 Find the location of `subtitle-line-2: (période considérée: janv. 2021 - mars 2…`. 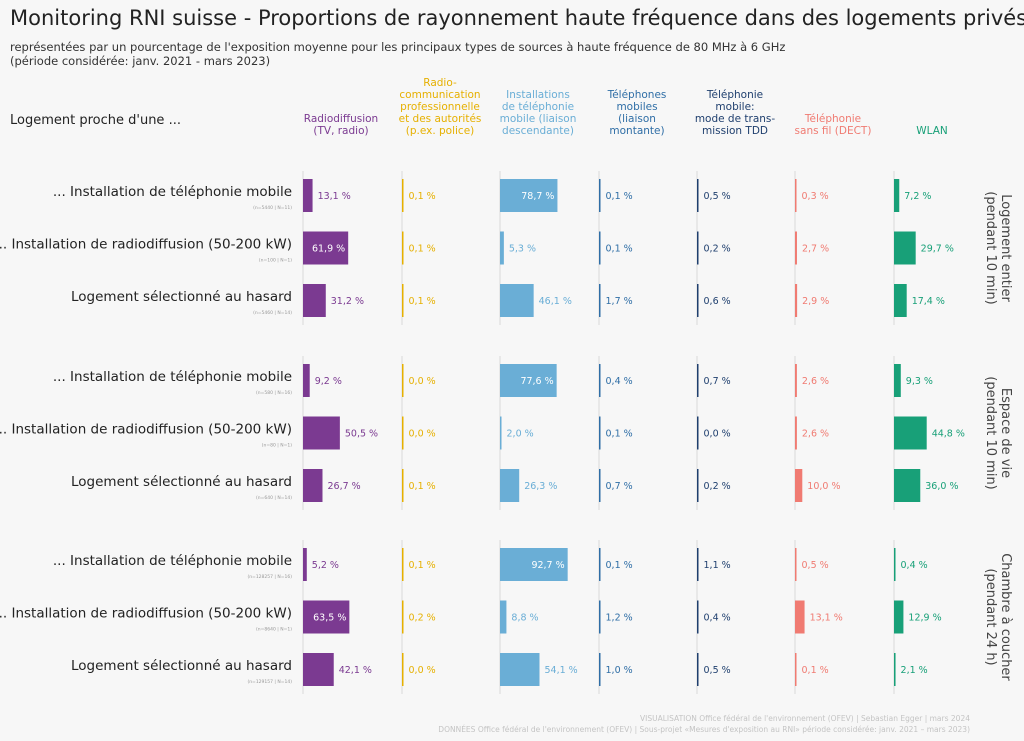

subtitle-line-2: (période considérée: janv. 2021 - mars 2… is located at coordinates (140, 61).